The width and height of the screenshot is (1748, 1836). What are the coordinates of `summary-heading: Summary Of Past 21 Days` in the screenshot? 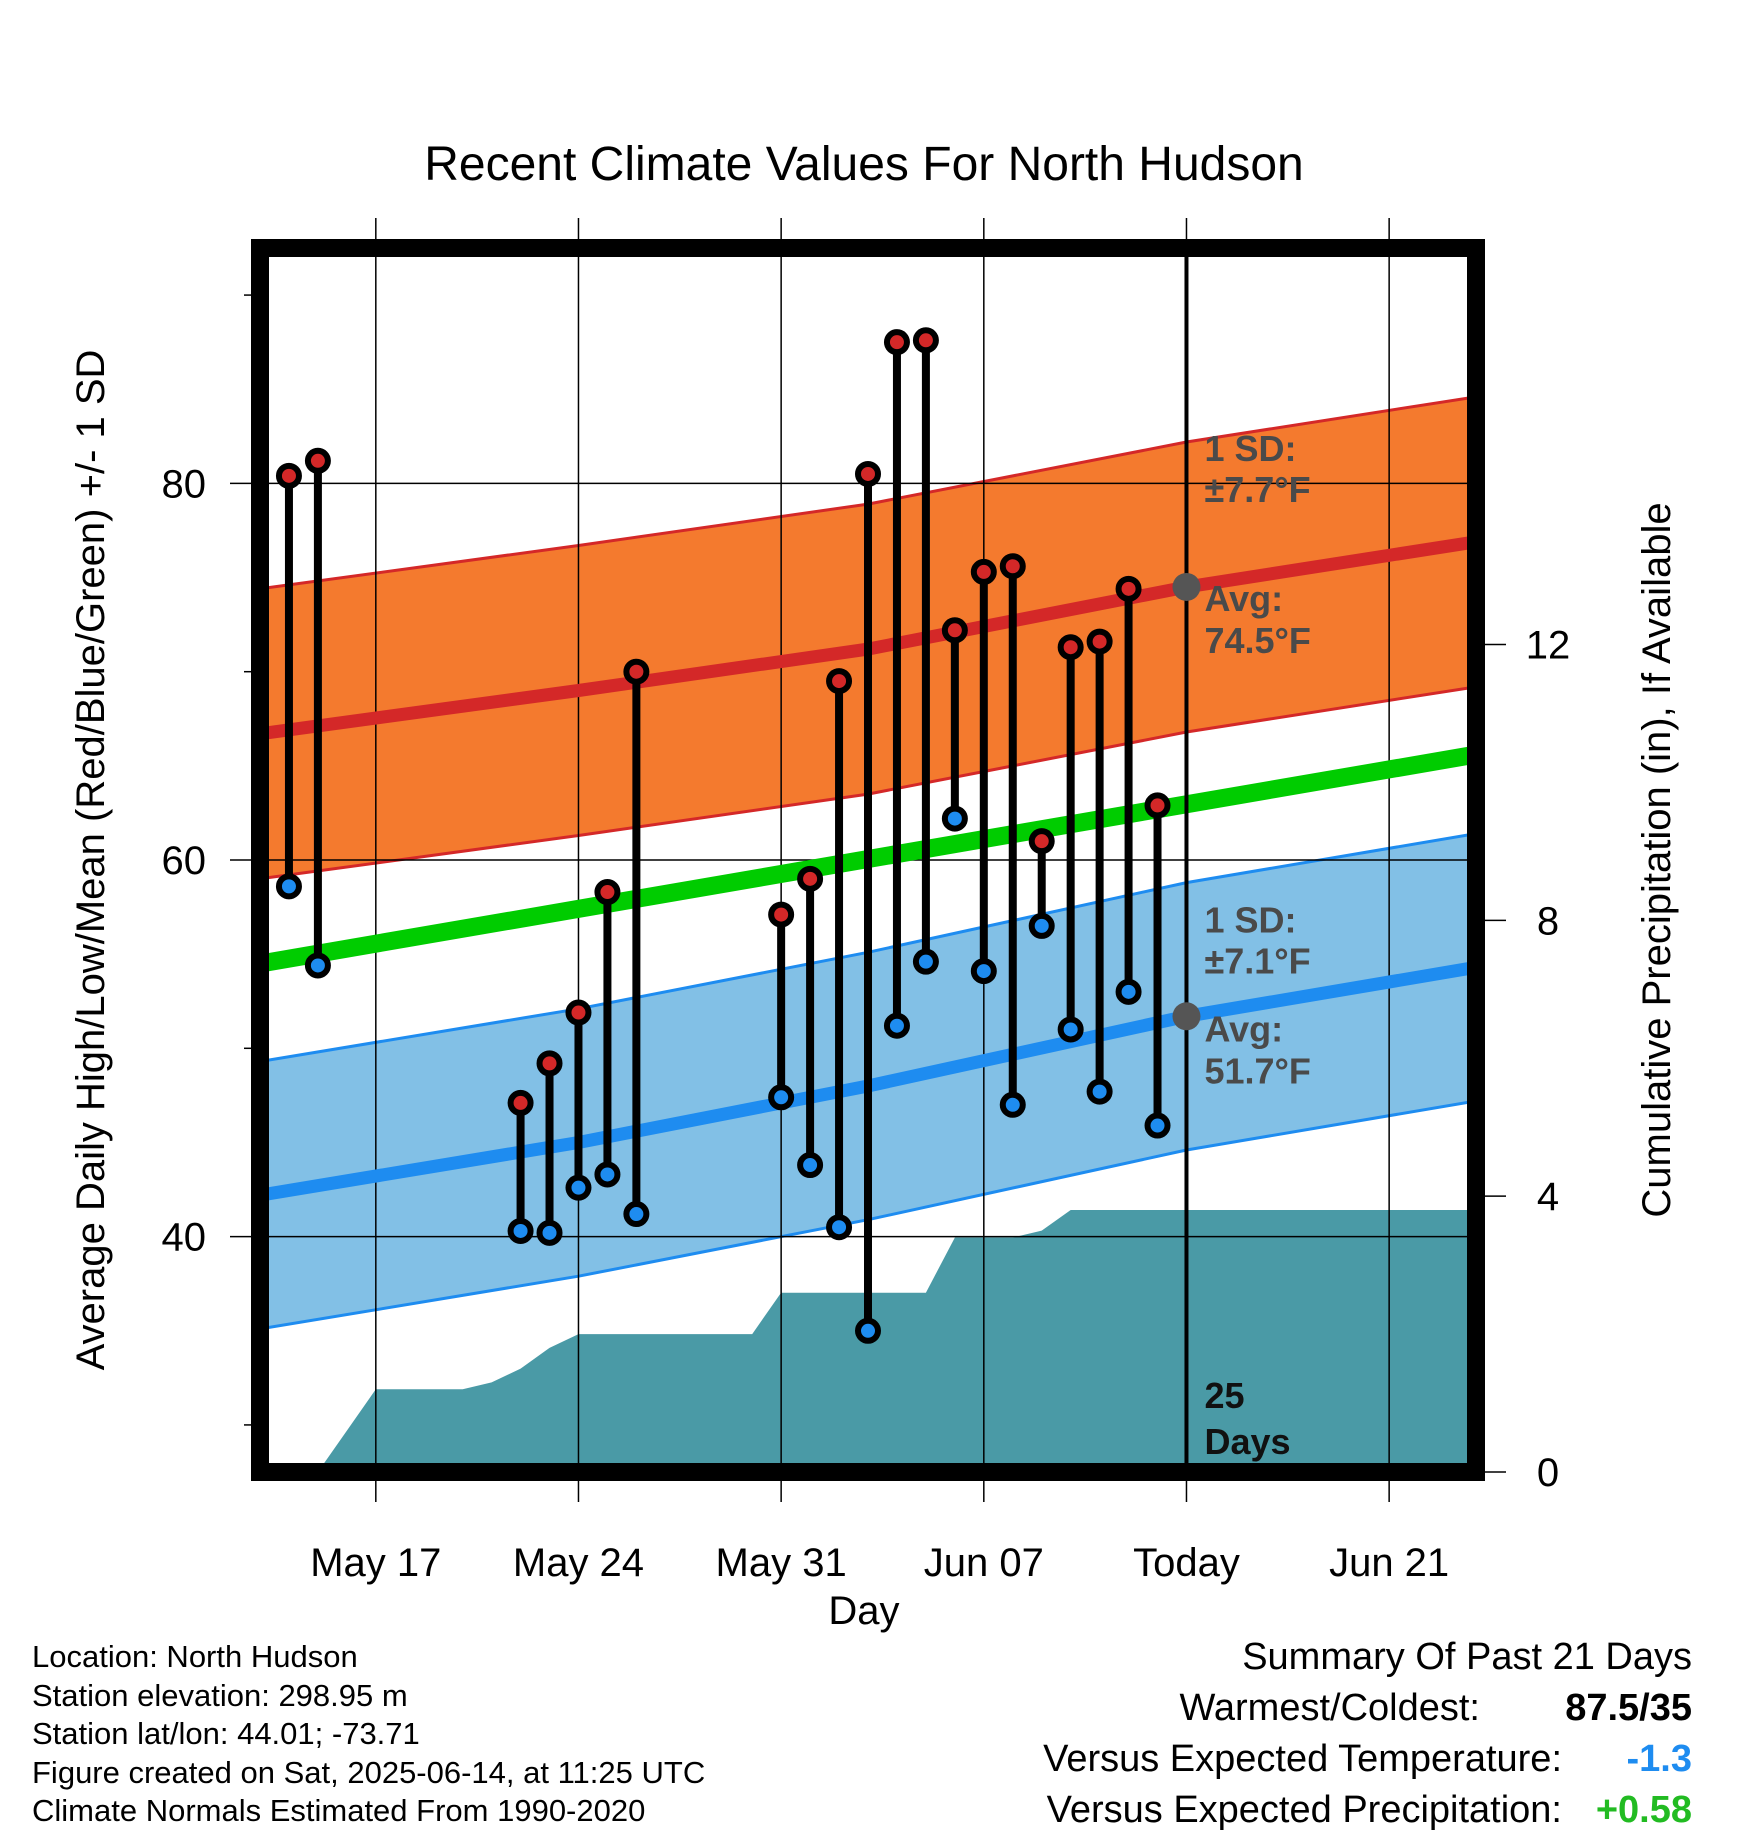 It's located at (1467, 1657).